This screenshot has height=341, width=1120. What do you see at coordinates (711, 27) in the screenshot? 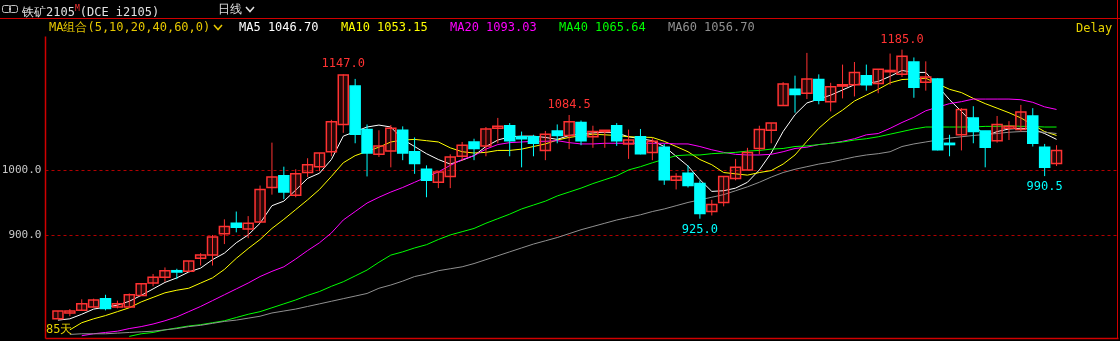
I see `text: MA60 1056.70` at bounding box center [711, 27].